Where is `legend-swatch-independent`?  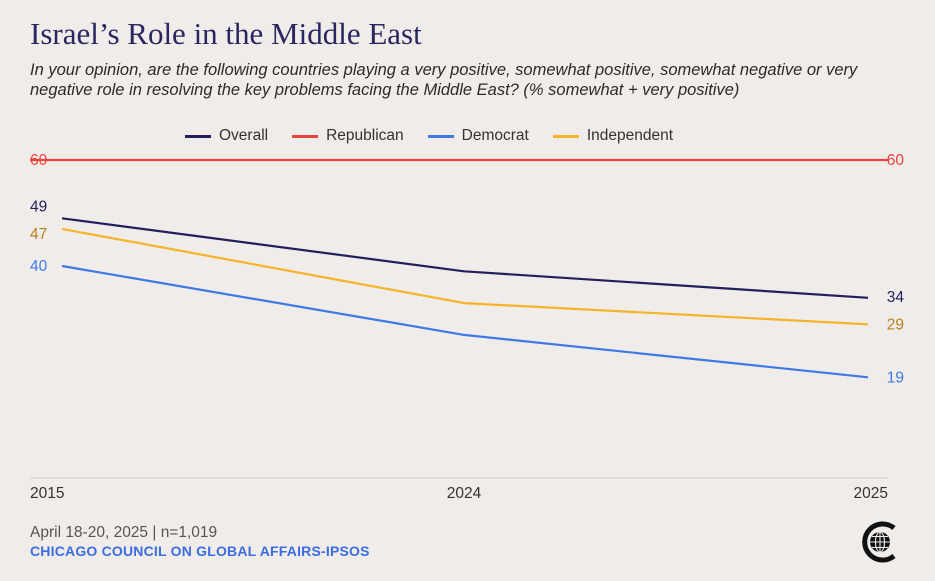 legend-swatch-independent is located at coordinates (565, 136).